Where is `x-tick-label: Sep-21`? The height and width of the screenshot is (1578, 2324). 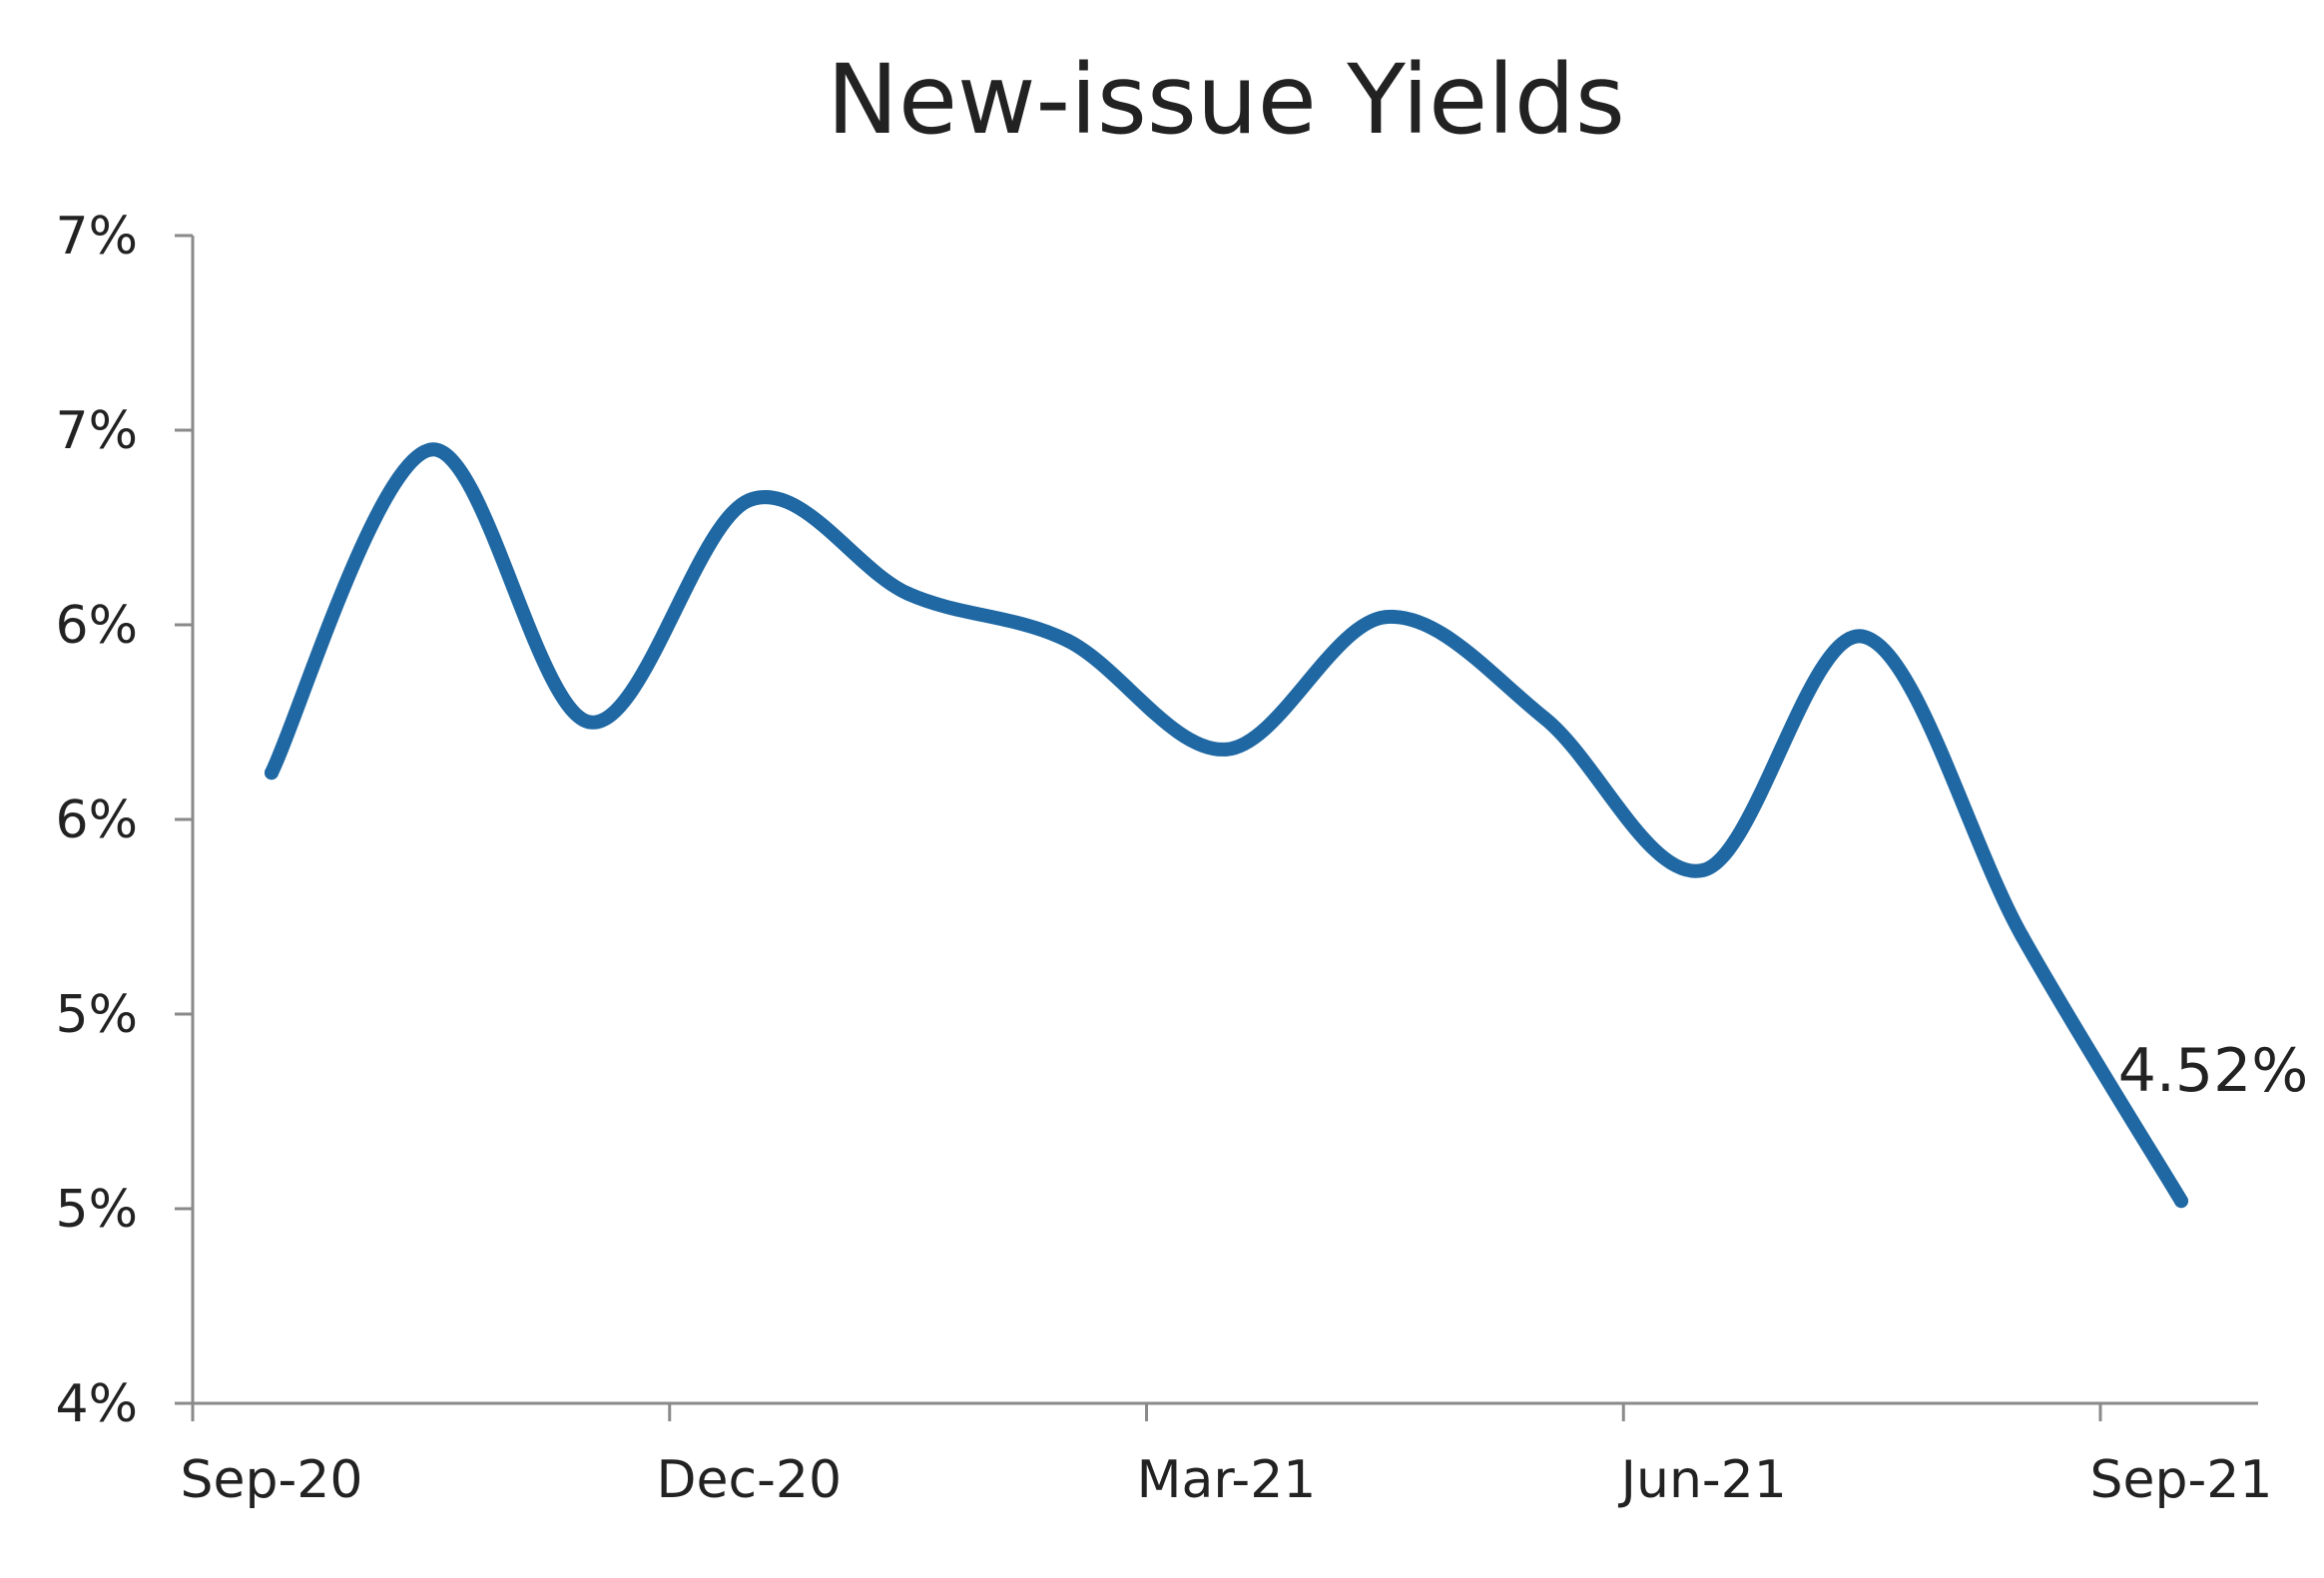
x-tick-label: Sep-21 is located at coordinates (2181, 1480).